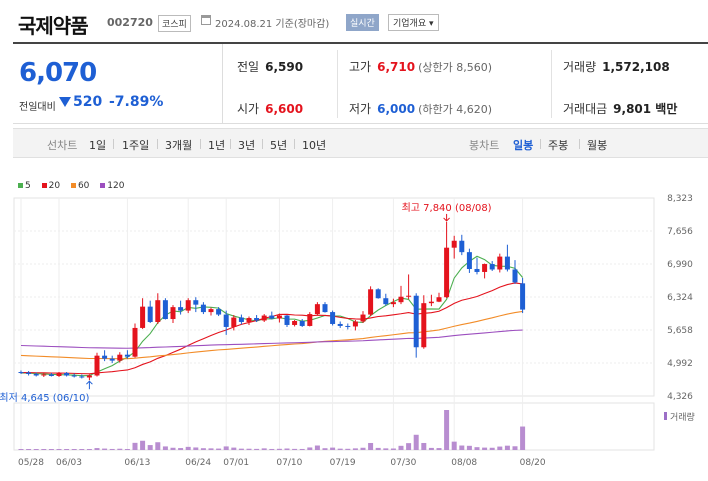 This screenshot has height=481, width=708. I want to click on amount-cell: 거래대금 9,801 백만, so click(620, 108).